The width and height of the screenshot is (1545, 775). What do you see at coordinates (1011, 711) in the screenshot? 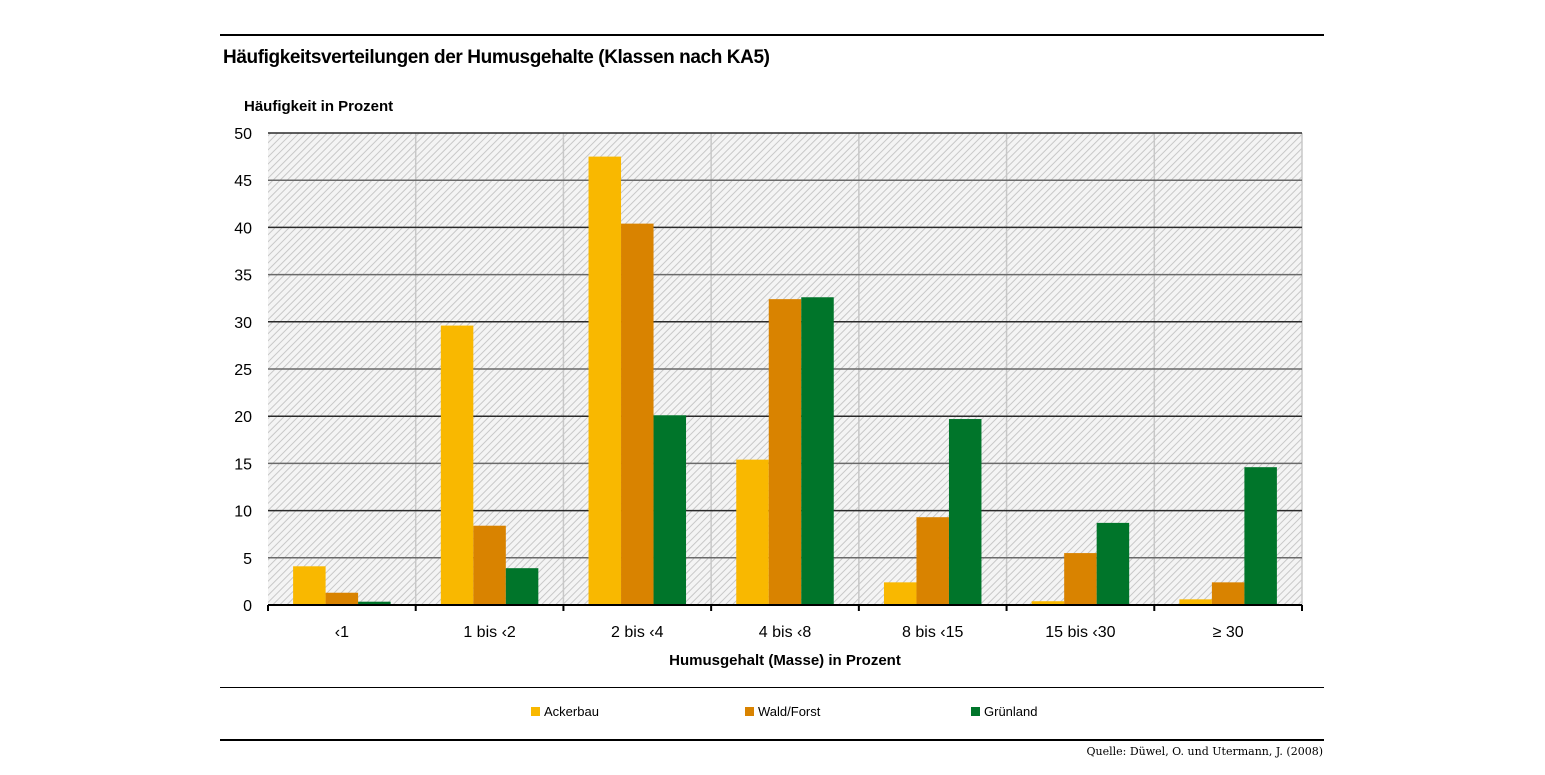
I see `legend-label: Grünland` at bounding box center [1011, 711].